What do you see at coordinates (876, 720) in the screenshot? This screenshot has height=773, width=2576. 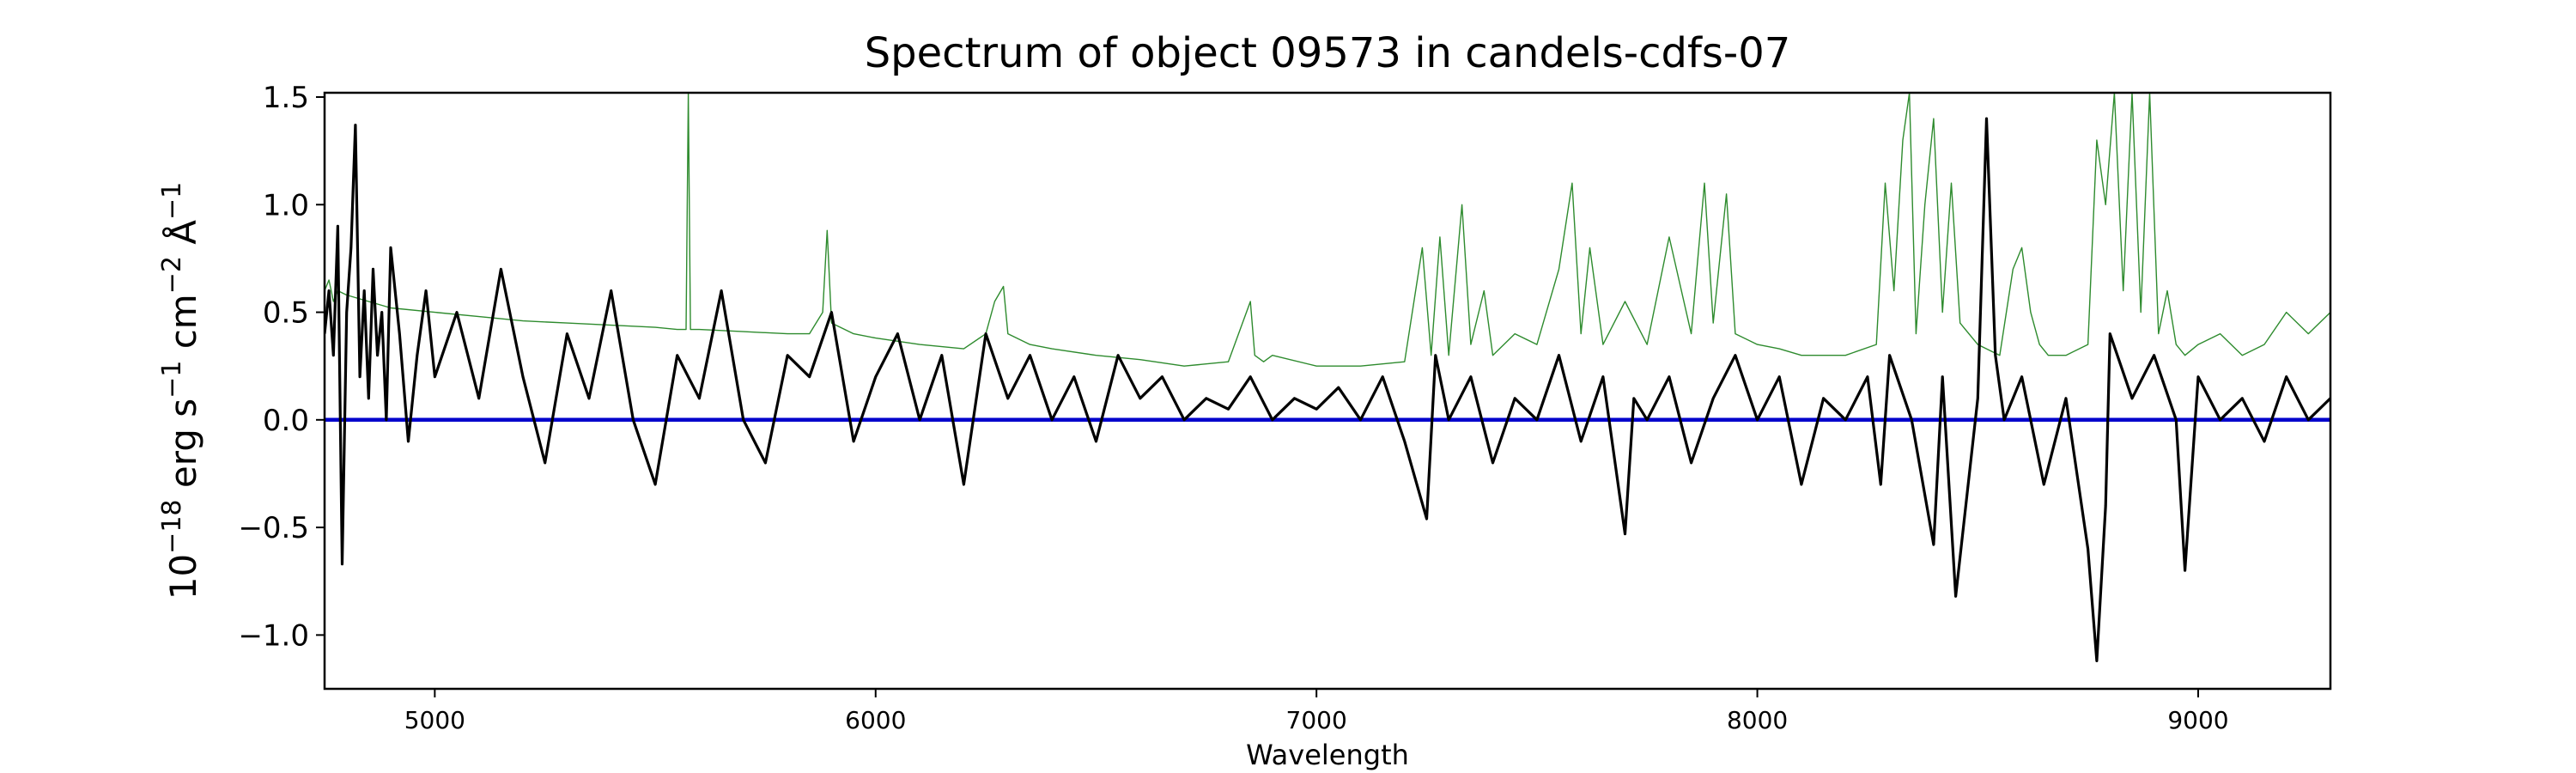 I see `x-tick-label: 6000` at bounding box center [876, 720].